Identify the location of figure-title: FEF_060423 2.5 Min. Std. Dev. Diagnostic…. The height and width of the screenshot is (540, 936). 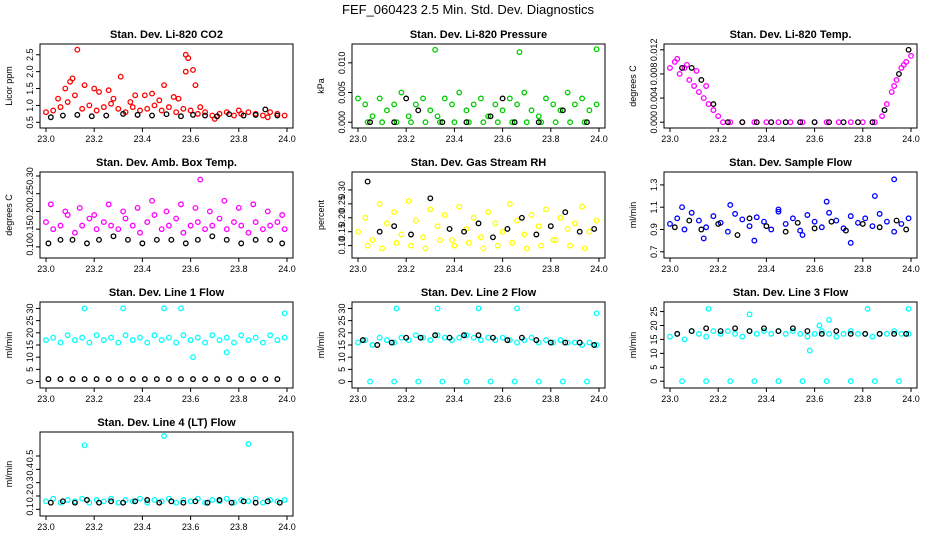
(468, 9).